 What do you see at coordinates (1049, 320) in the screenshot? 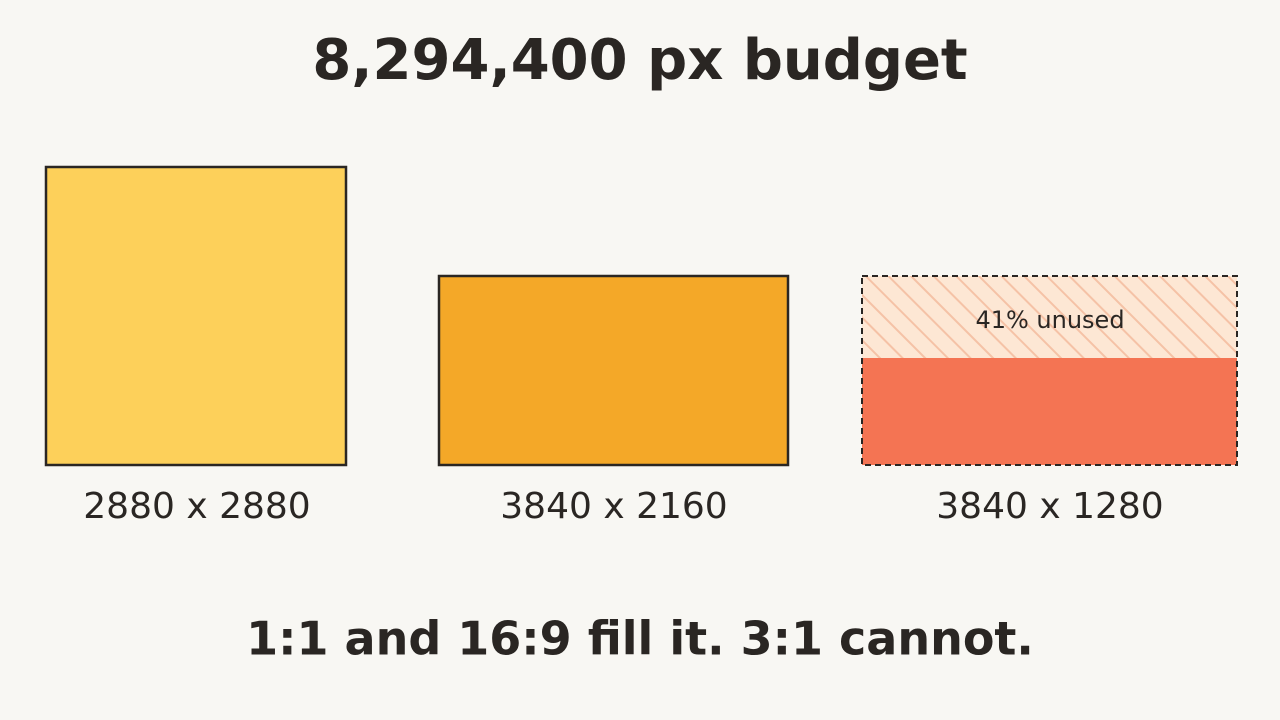
I see `unused-annotation: 41% unused` at bounding box center [1049, 320].